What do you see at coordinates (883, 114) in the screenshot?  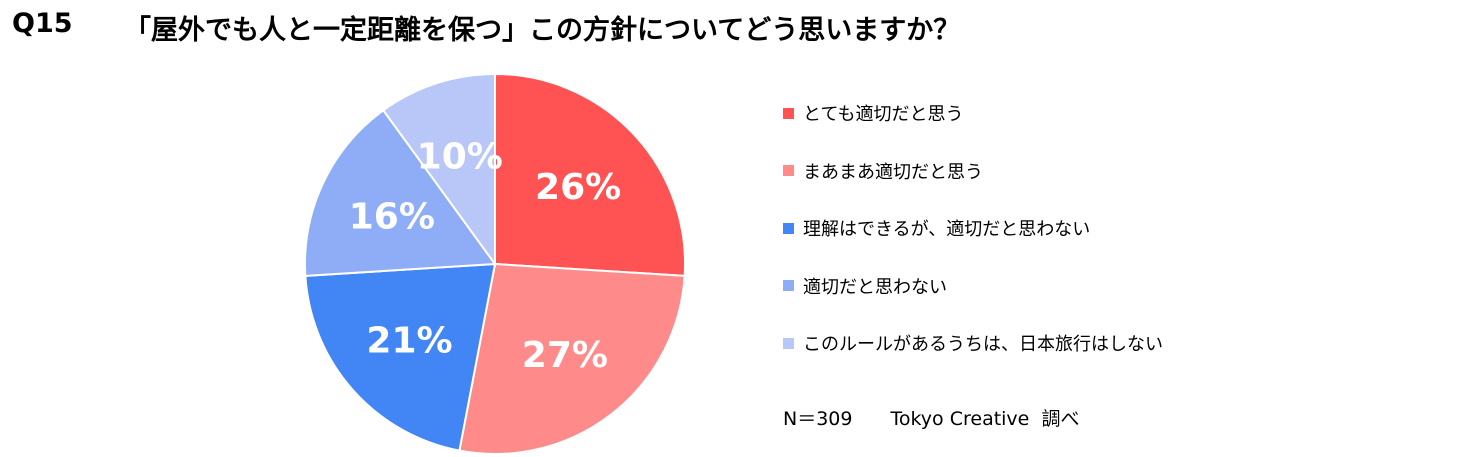 I see `legend-label: とても適切だと思う` at bounding box center [883, 114].